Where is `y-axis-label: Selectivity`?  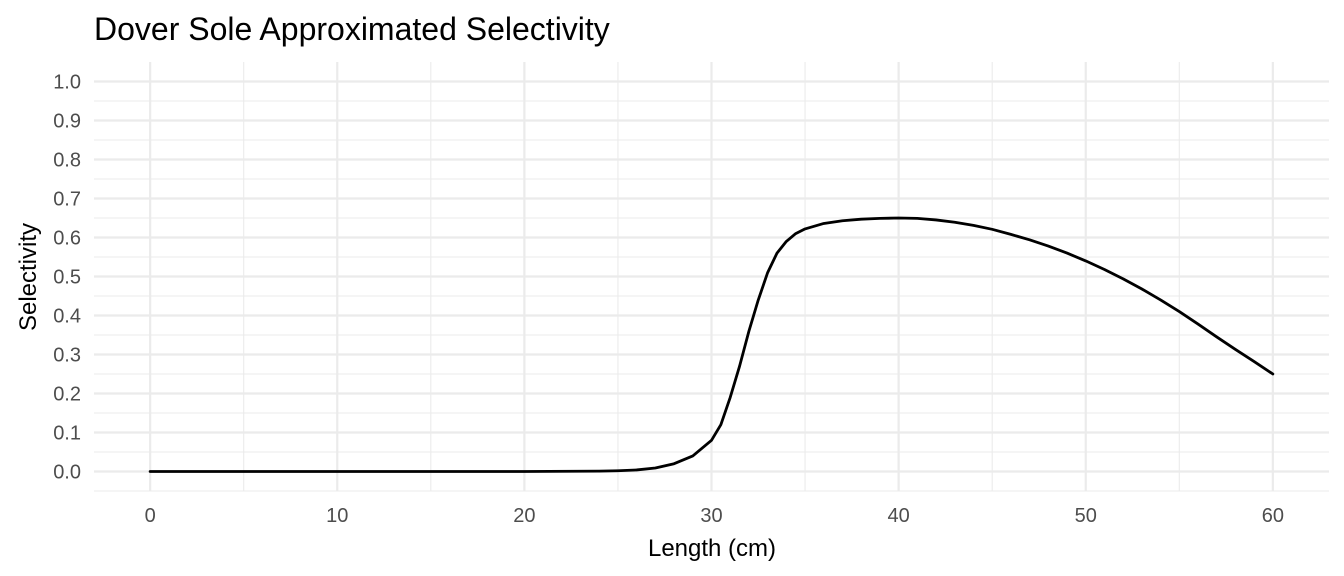
y-axis-label: Selectivity is located at coordinates (28, 277).